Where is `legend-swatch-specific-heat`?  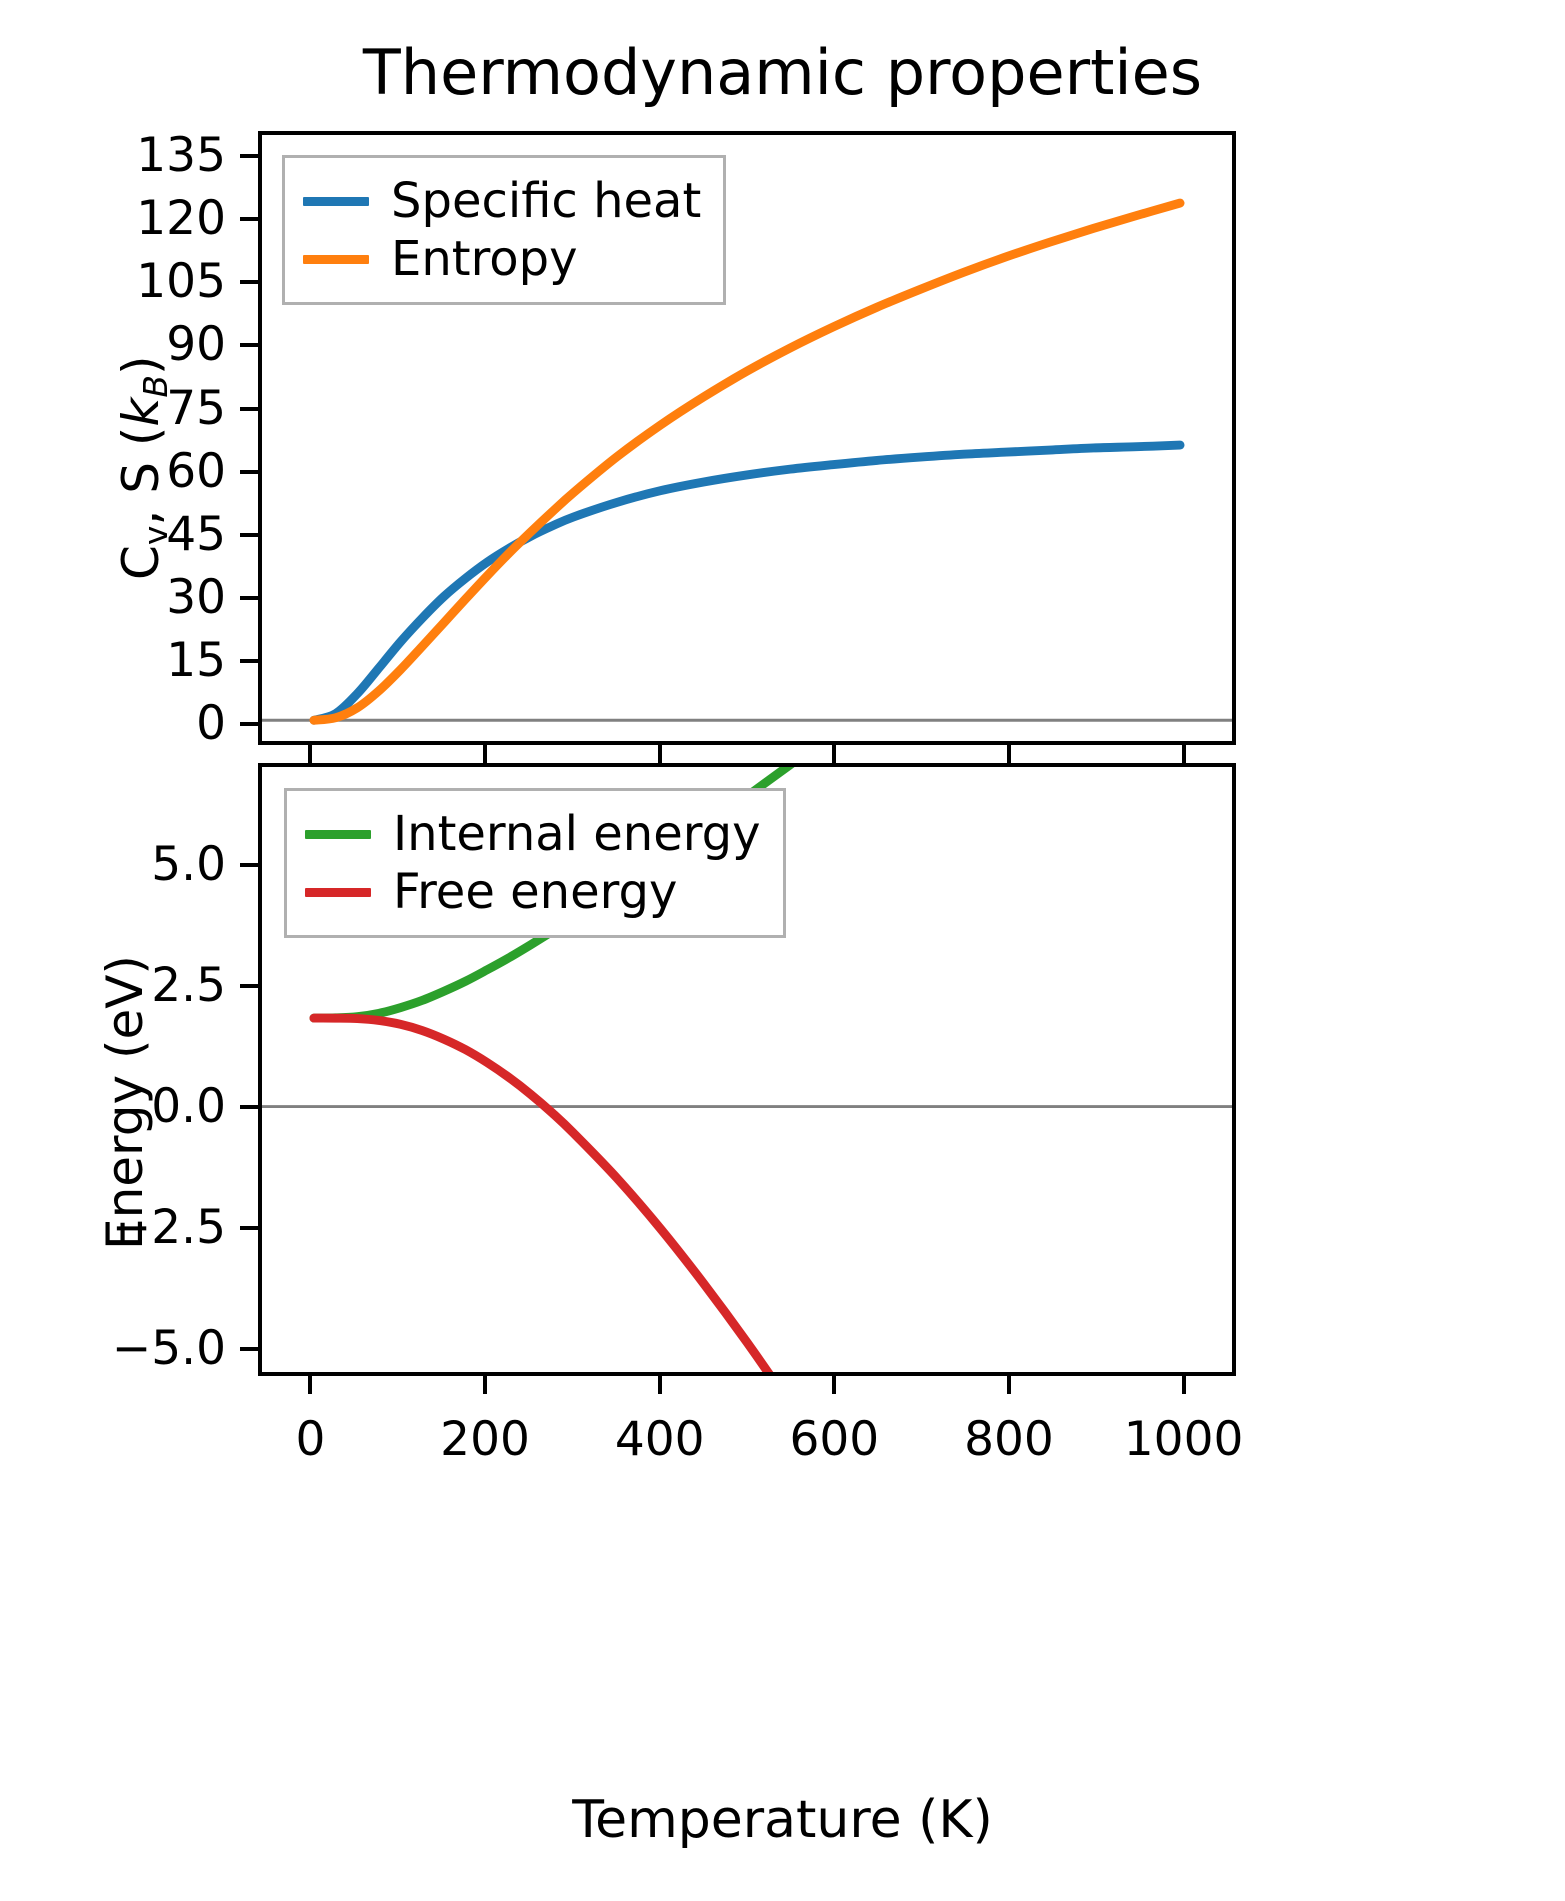 legend-swatch-specific-heat is located at coordinates (336, 201).